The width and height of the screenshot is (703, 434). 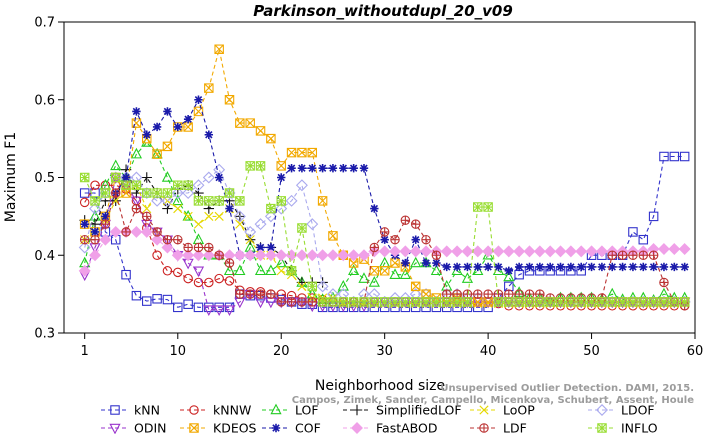 I want to click on x-tick-label: 10, so click(x=178, y=351).